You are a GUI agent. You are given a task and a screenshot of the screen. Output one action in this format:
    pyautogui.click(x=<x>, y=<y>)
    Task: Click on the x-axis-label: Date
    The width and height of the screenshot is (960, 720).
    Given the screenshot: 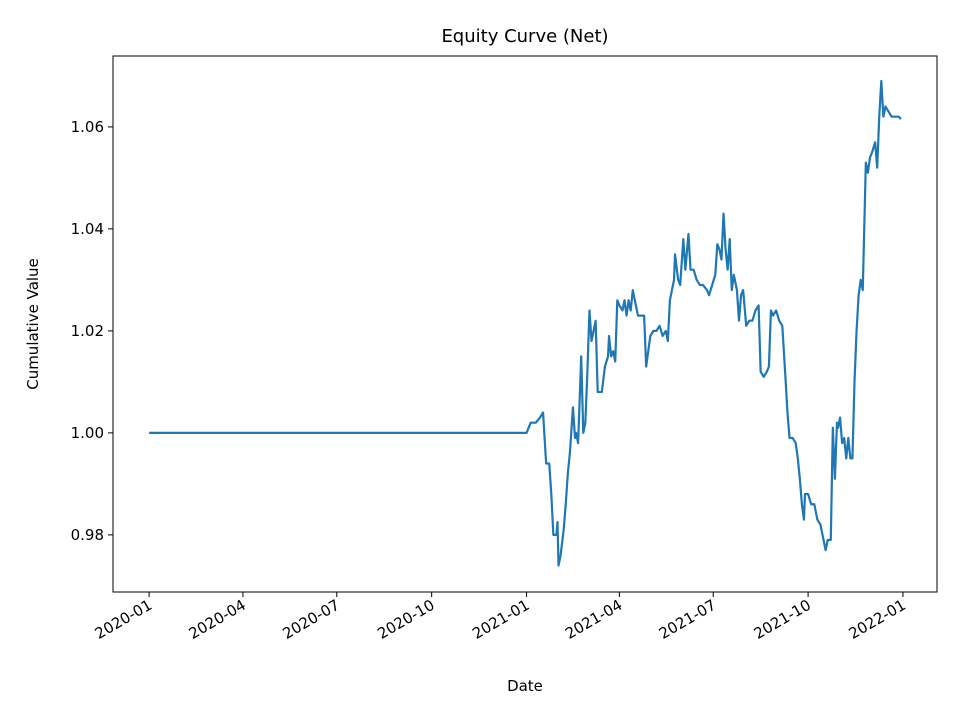 What is the action you would take?
    pyautogui.click(x=525, y=686)
    